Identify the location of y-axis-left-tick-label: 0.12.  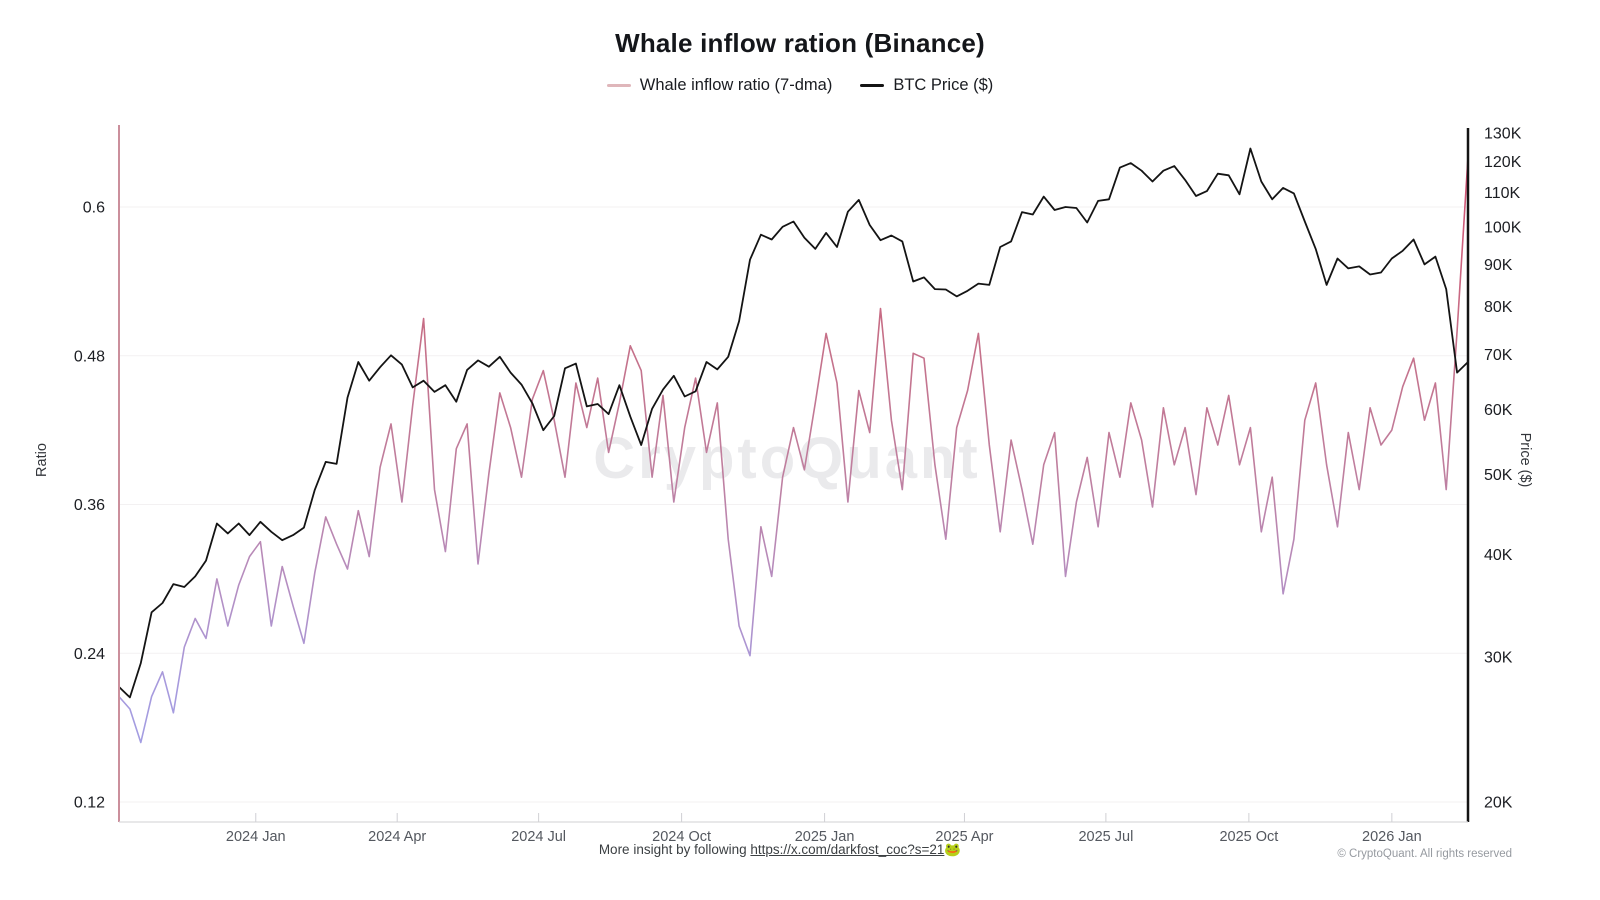
(89, 803).